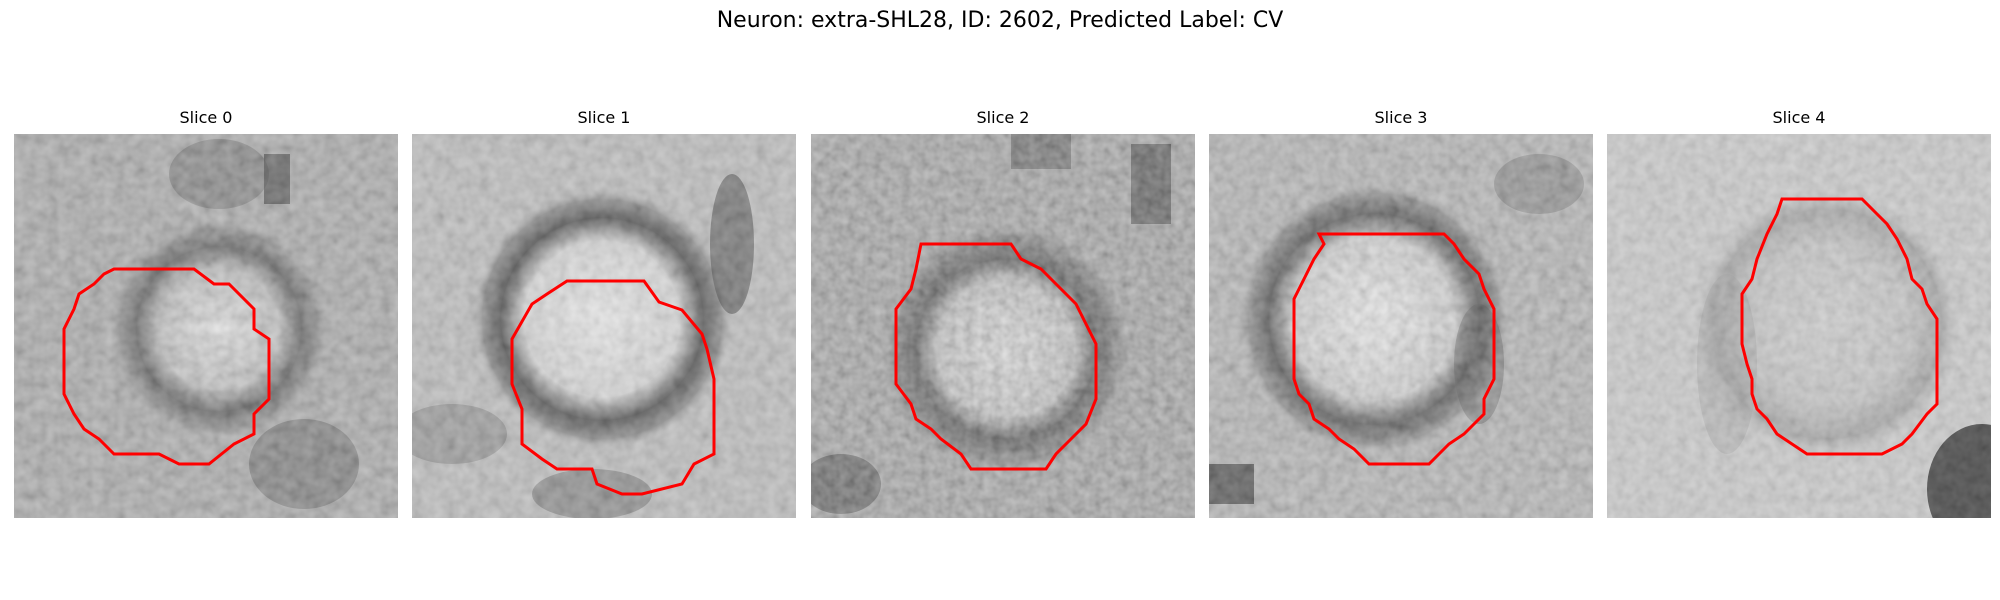 The width and height of the screenshot is (2000, 600). What do you see at coordinates (1401, 117) in the screenshot?
I see `slice-title-3: Slice 3` at bounding box center [1401, 117].